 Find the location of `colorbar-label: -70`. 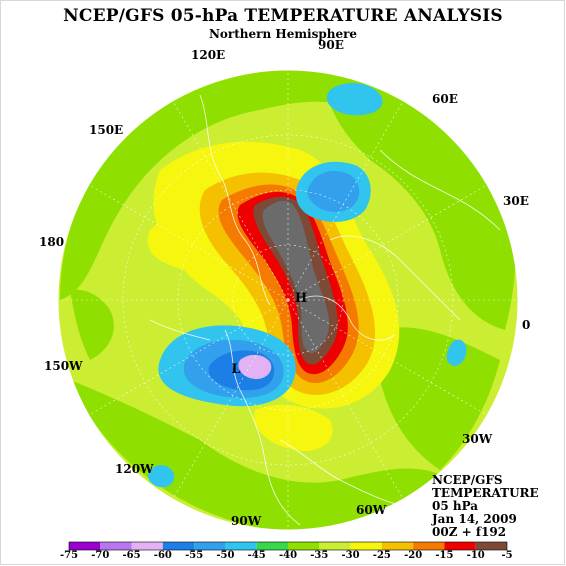

colorbar-label: -70 is located at coordinates (100, 555).